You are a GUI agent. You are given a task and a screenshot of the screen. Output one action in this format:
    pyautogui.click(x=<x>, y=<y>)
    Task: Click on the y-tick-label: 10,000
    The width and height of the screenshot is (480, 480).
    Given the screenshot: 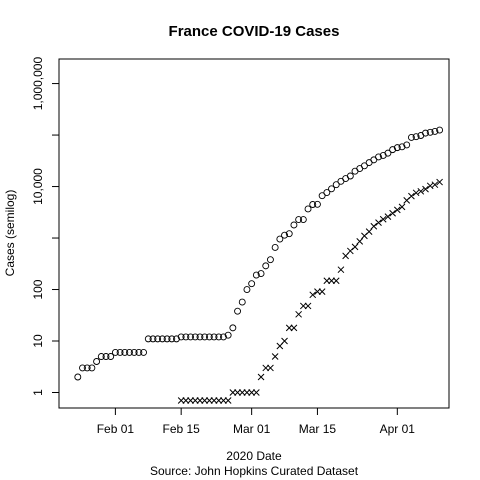 What is the action you would take?
    pyautogui.click(x=38, y=186)
    